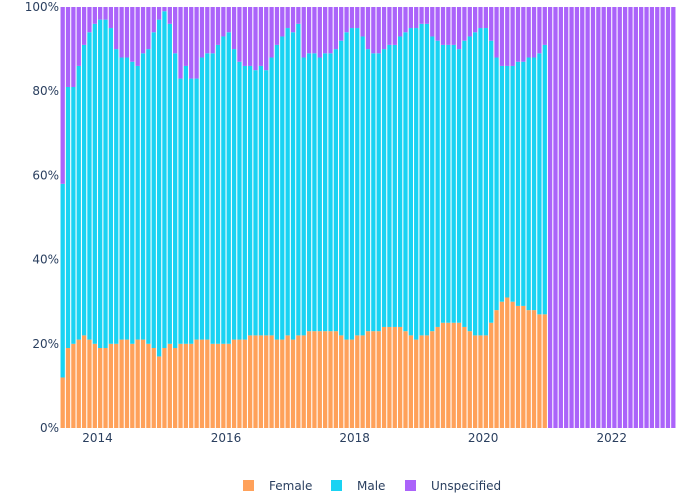 This screenshot has width=700, height=500. Describe the element at coordinates (358, 486) in the screenshot. I see `legend-item-male: Male` at that location.